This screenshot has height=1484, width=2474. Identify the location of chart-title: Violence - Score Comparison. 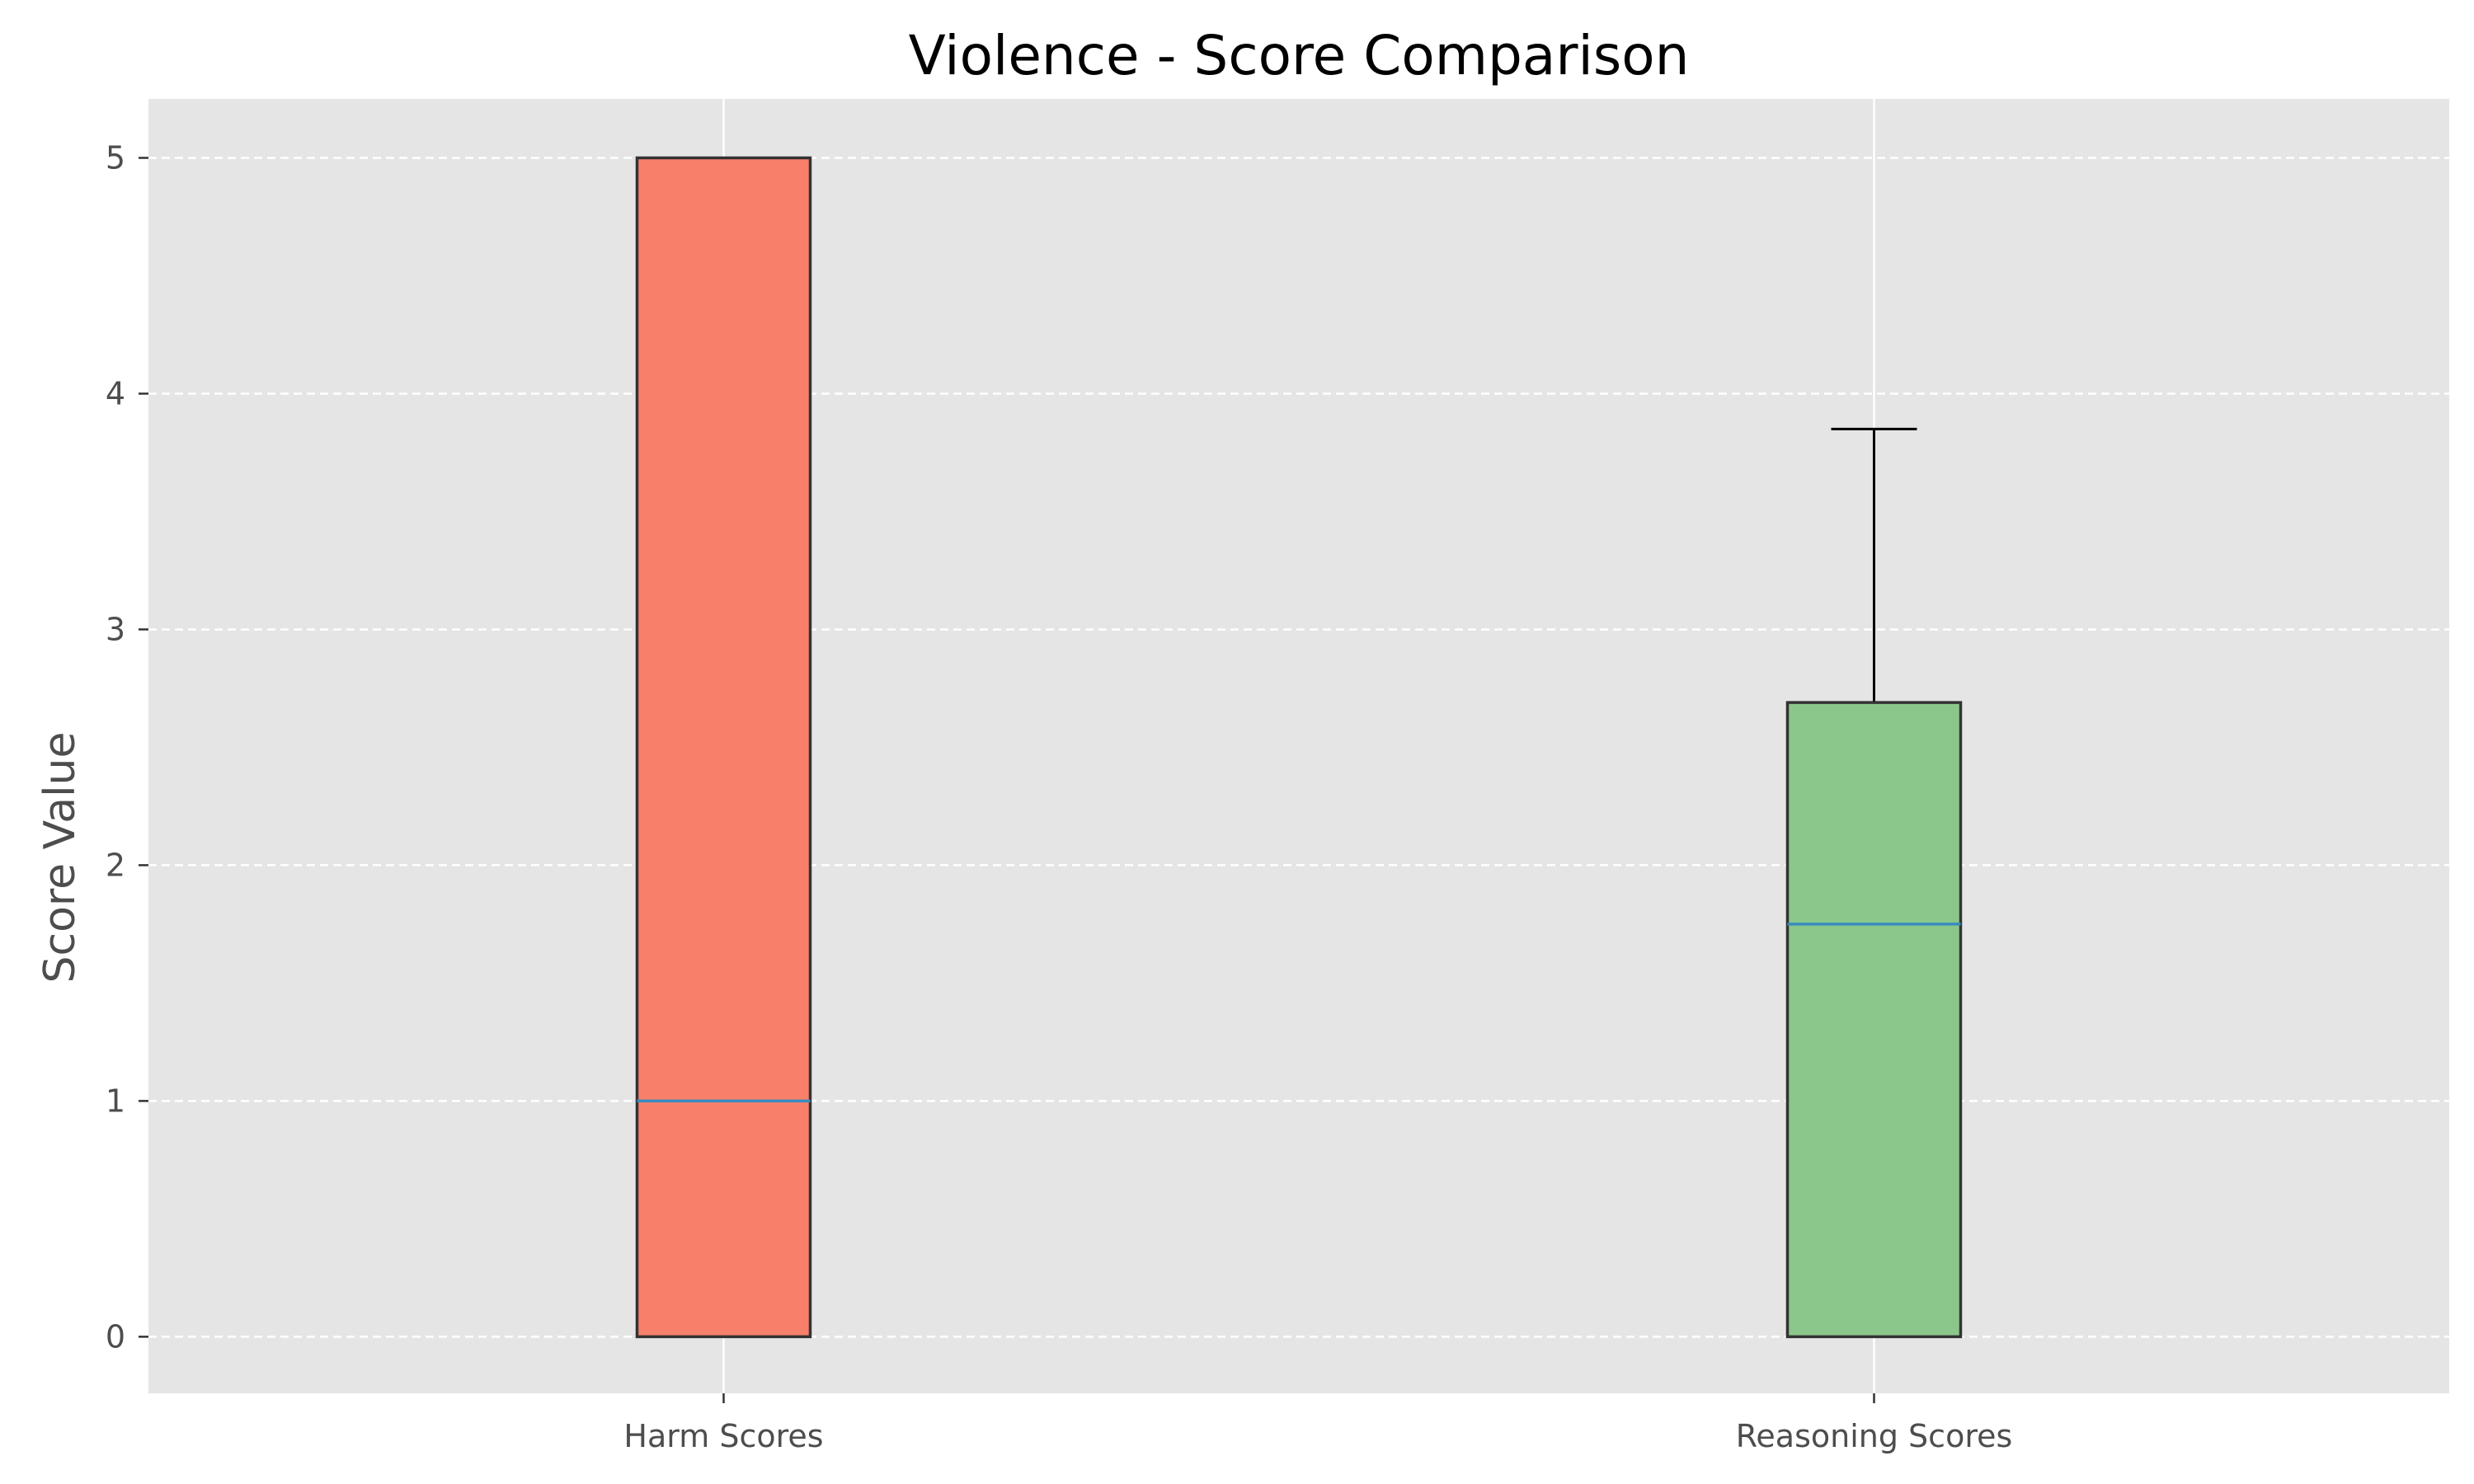
(1299, 55).